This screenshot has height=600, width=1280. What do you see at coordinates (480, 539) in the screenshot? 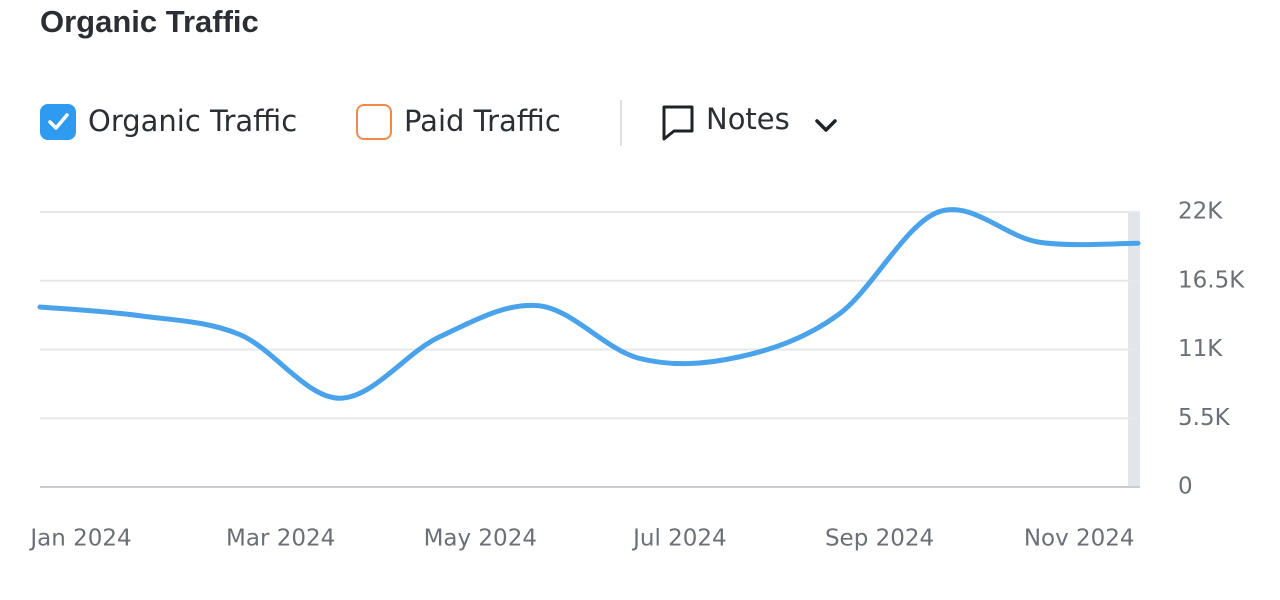
I see `x-tick-label: May 2024` at bounding box center [480, 539].